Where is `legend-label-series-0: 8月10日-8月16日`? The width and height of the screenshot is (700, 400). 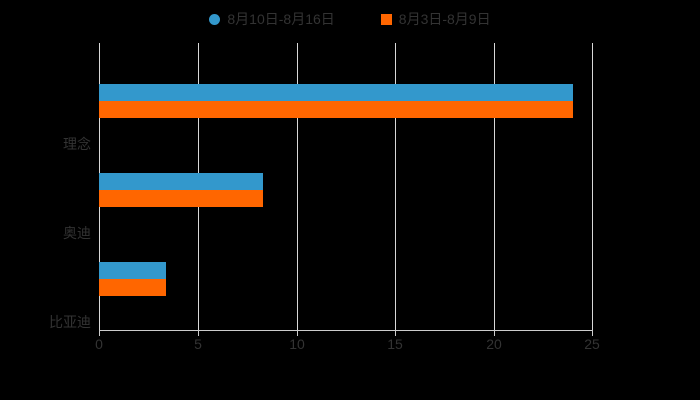 legend-label-series-0: 8月10日-8月16日 is located at coordinates (281, 19).